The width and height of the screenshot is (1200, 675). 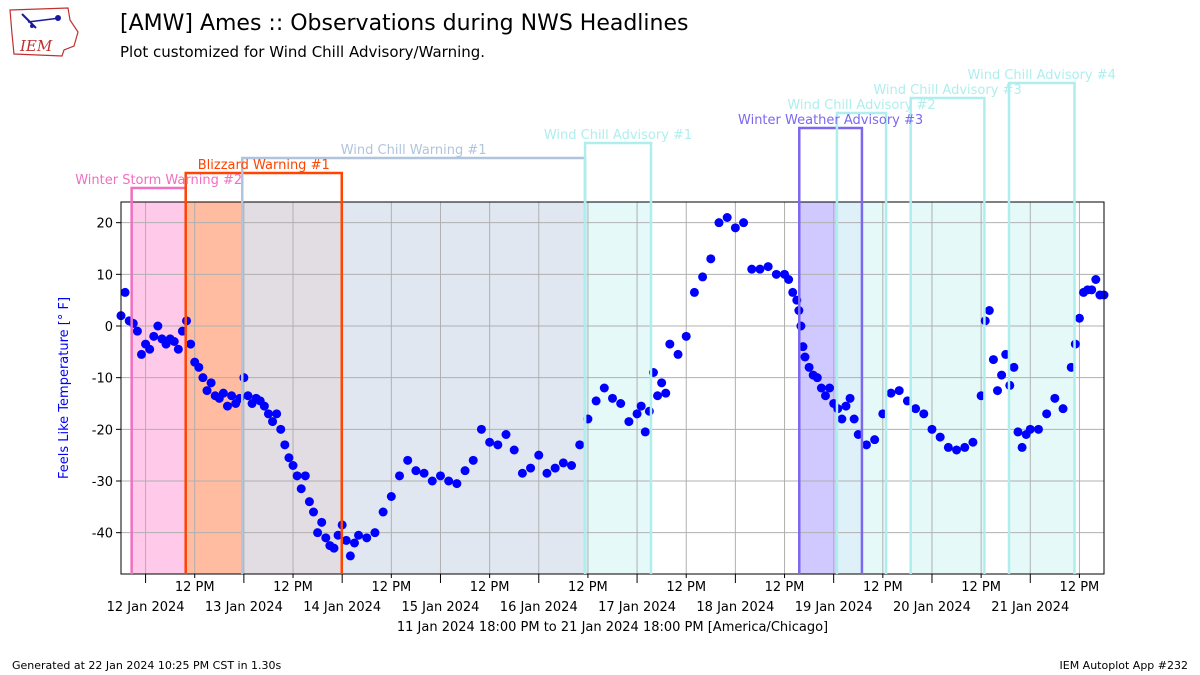 What do you see at coordinates (64, 388) in the screenshot?
I see `y-axis-label: Feels Like Temperature [° F]` at bounding box center [64, 388].